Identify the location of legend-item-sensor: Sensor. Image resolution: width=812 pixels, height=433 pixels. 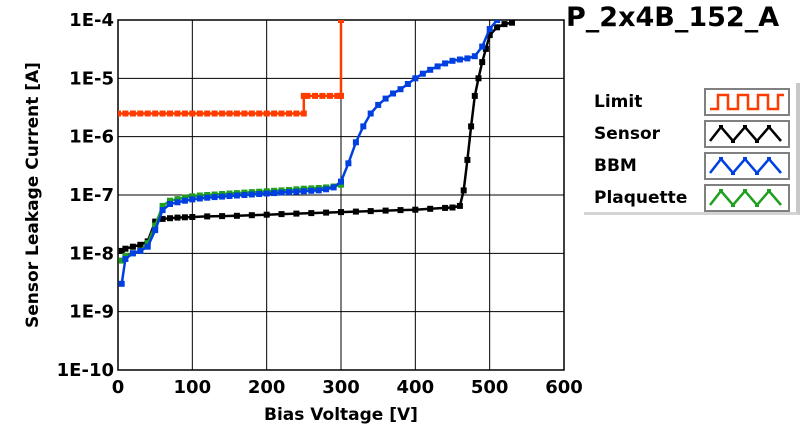
(697, 134).